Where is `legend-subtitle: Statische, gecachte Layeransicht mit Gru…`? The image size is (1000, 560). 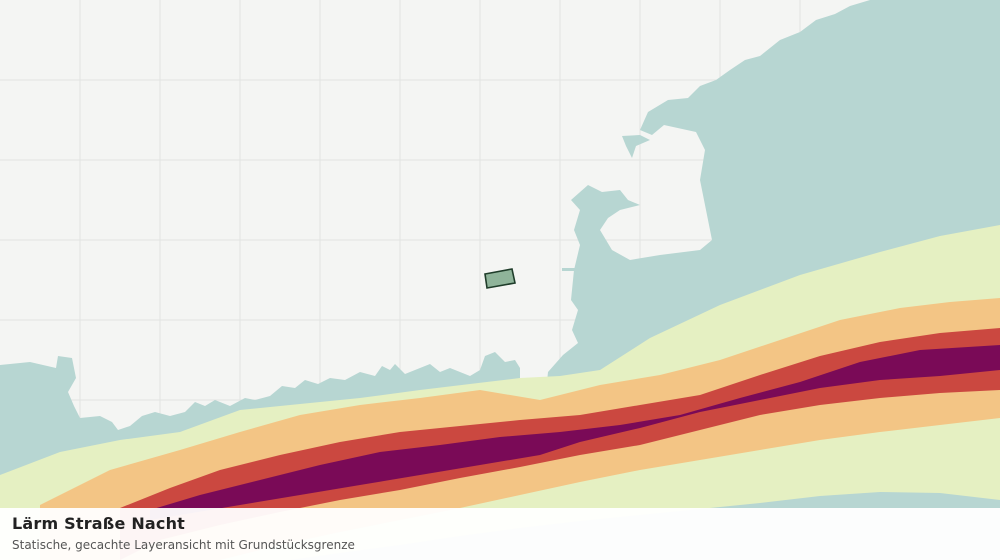 legend-subtitle: Statische, gecachte Layeransicht mit Gru… is located at coordinates (183, 545).